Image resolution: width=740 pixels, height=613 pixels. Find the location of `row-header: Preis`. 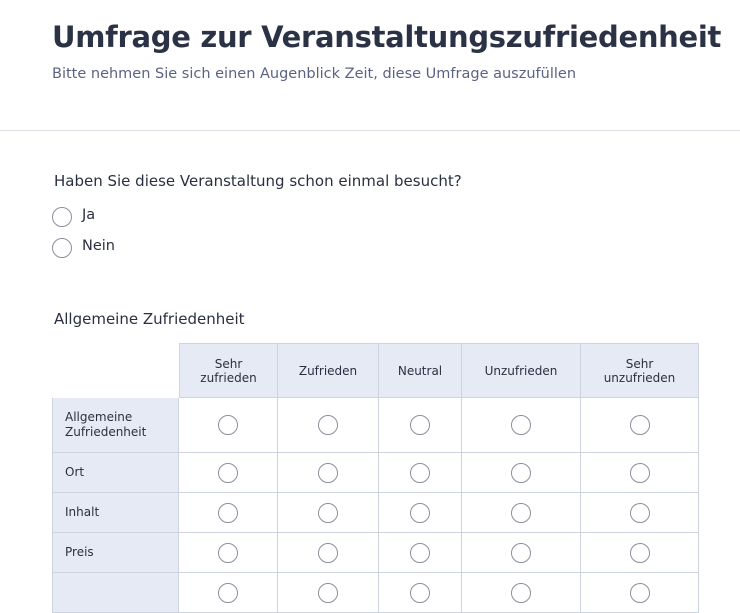

row-header: Preis is located at coordinates (115, 553).